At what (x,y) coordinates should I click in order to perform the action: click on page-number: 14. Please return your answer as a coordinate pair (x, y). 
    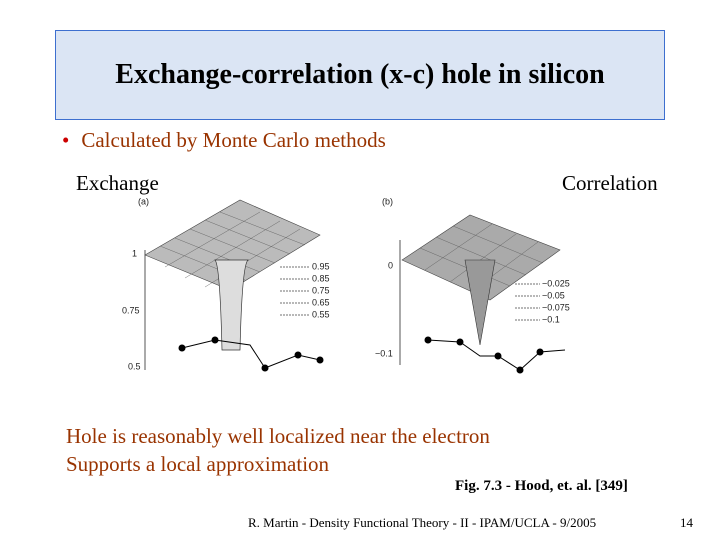
    Looking at the image, I should click on (686, 522).